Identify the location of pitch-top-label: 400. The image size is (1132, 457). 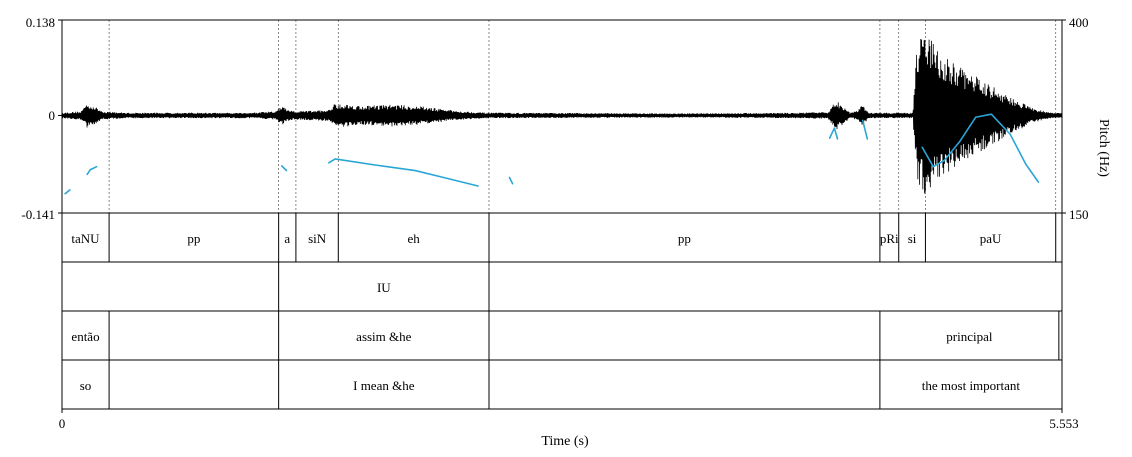
(1079, 22).